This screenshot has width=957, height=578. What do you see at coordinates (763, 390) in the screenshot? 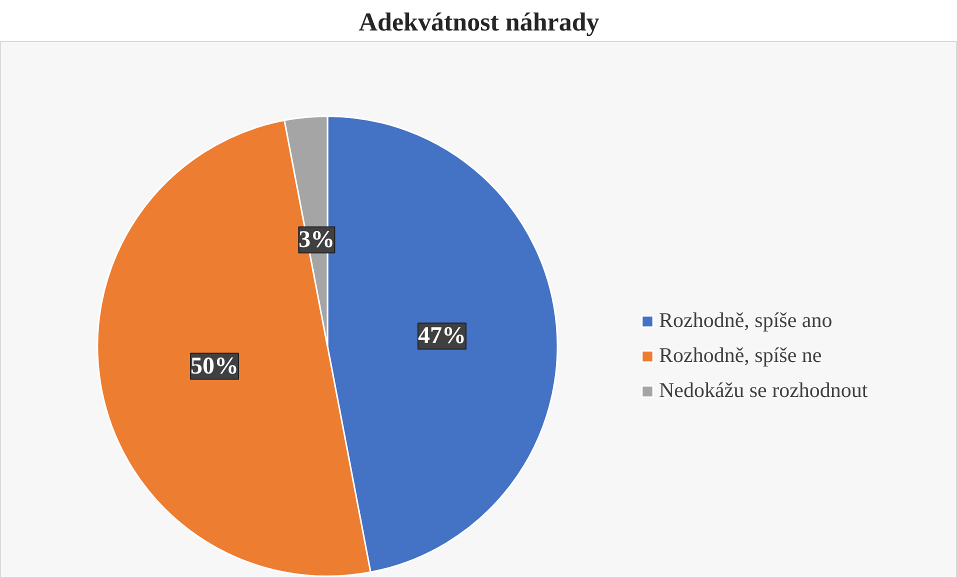
I see `legend-label: Nedokážu se rozhodnout` at bounding box center [763, 390].